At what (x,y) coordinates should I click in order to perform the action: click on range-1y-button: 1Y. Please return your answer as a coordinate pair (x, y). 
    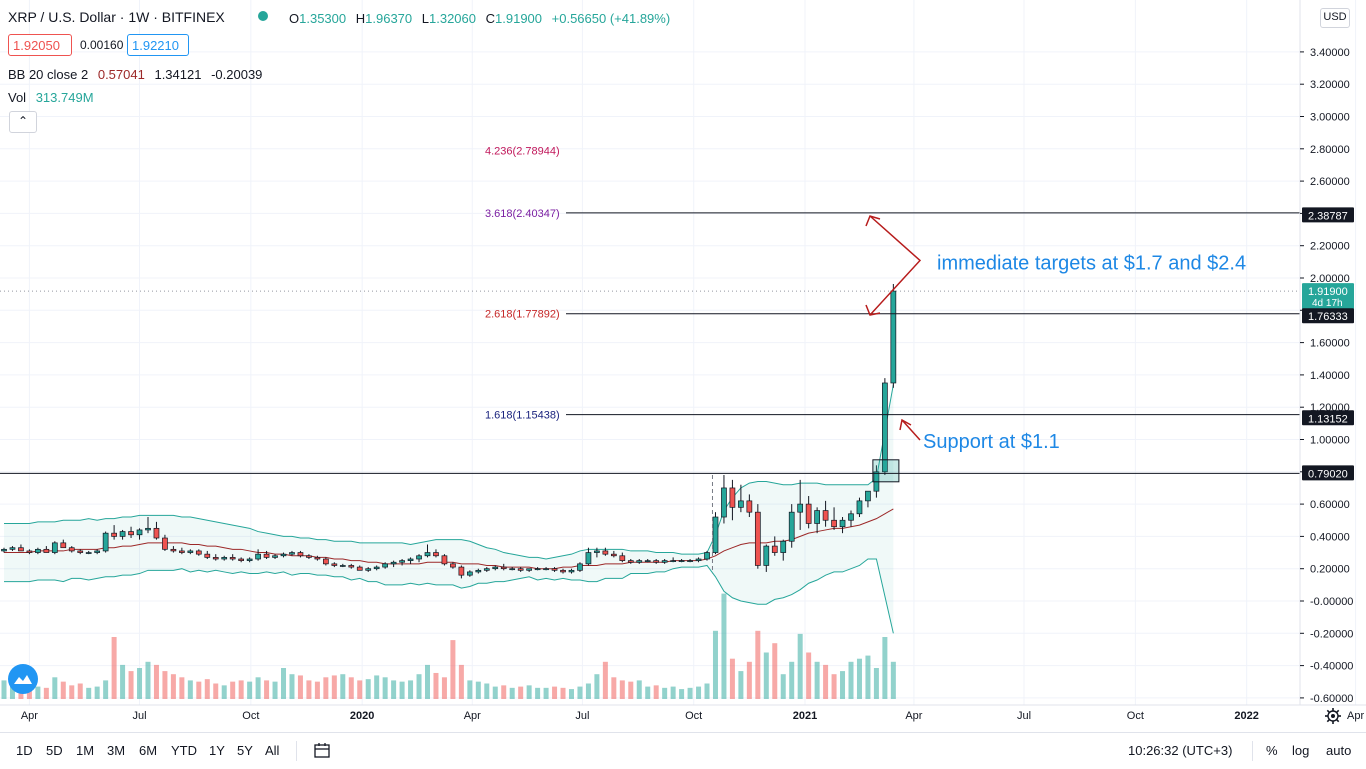
    Looking at the image, I should click on (217, 750).